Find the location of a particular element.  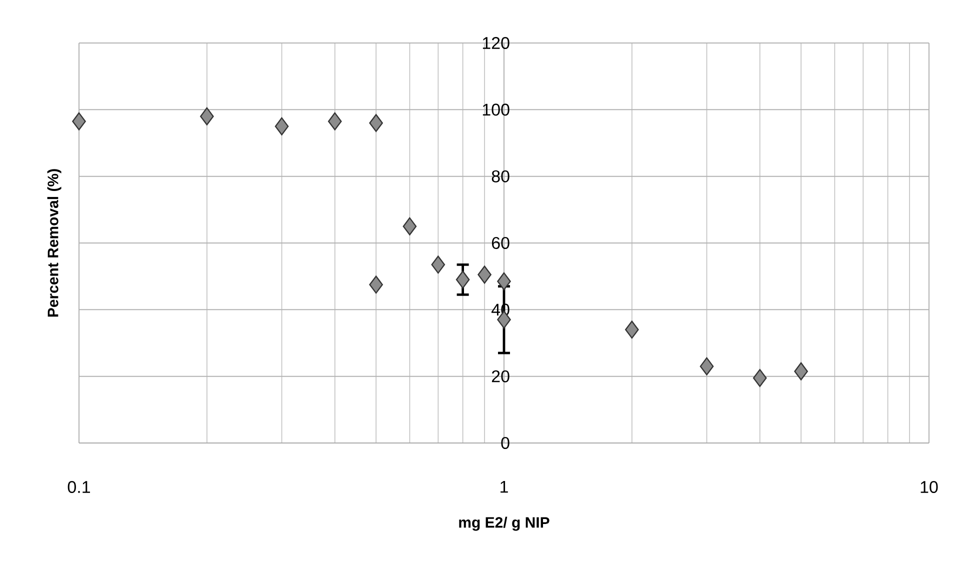

y-tick-label: 20 is located at coordinates (501, 376).